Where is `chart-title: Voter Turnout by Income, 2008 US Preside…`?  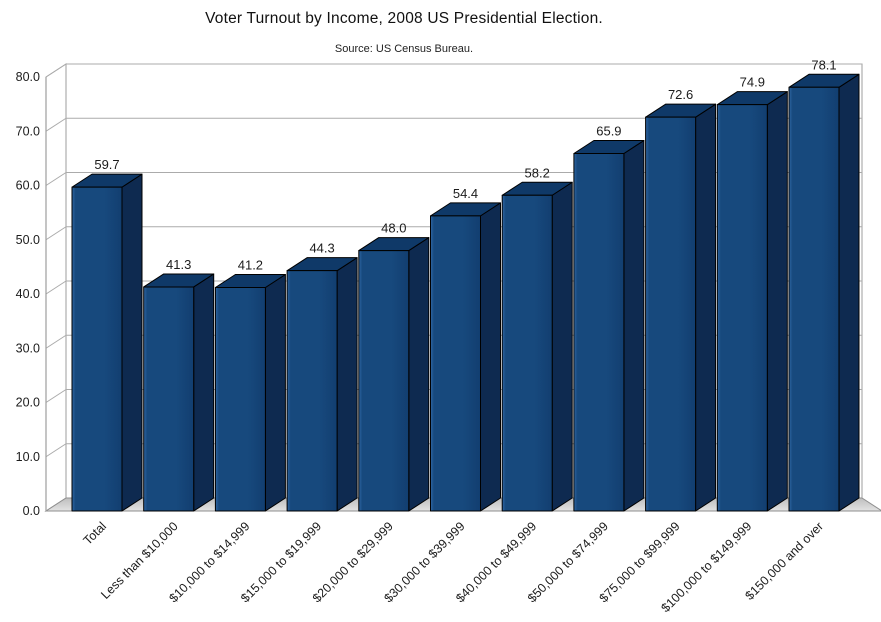 chart-title: Voter Turnout by Income, 2008 US Preside… is located at coordinates (404, 18).